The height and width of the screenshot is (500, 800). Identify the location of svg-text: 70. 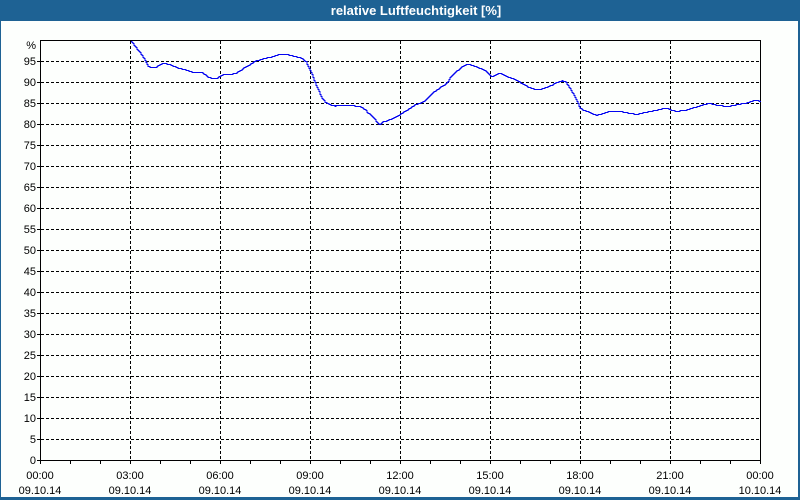
(30, 167).